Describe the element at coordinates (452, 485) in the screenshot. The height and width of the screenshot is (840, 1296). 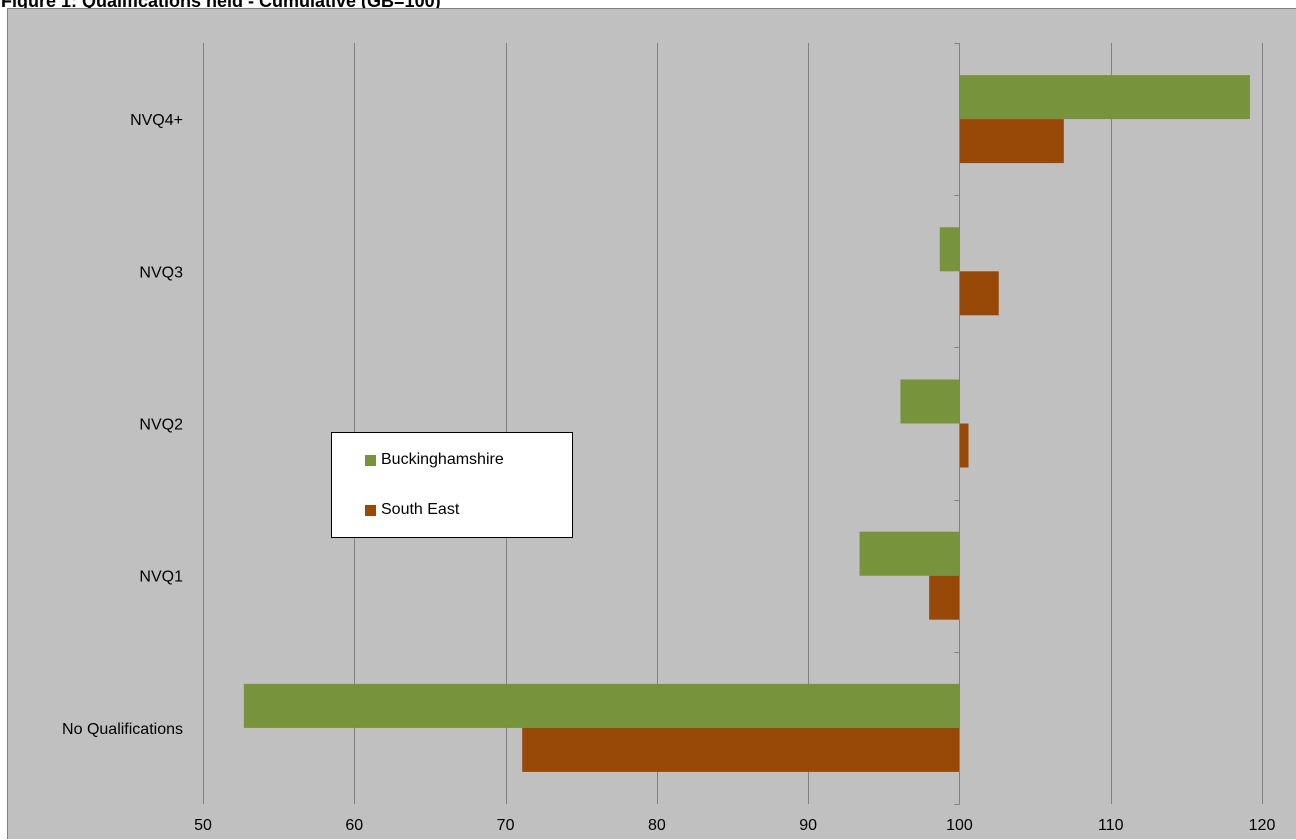
I see `chart-legend: Buckinghamshire South East` at that location.